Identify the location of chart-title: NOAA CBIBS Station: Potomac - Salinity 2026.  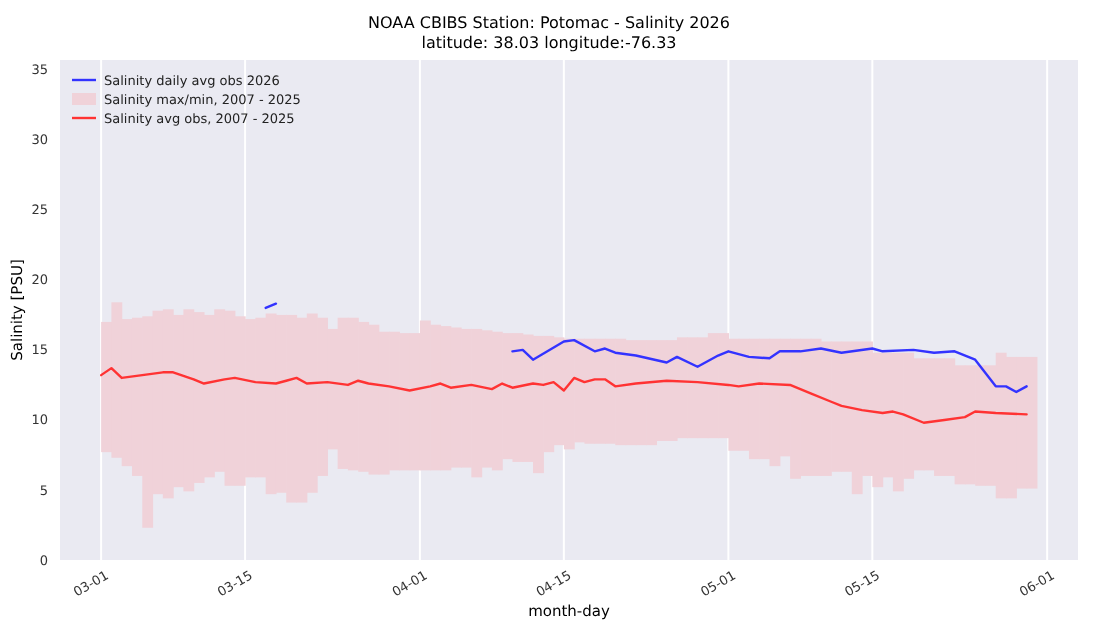
(549, 23).